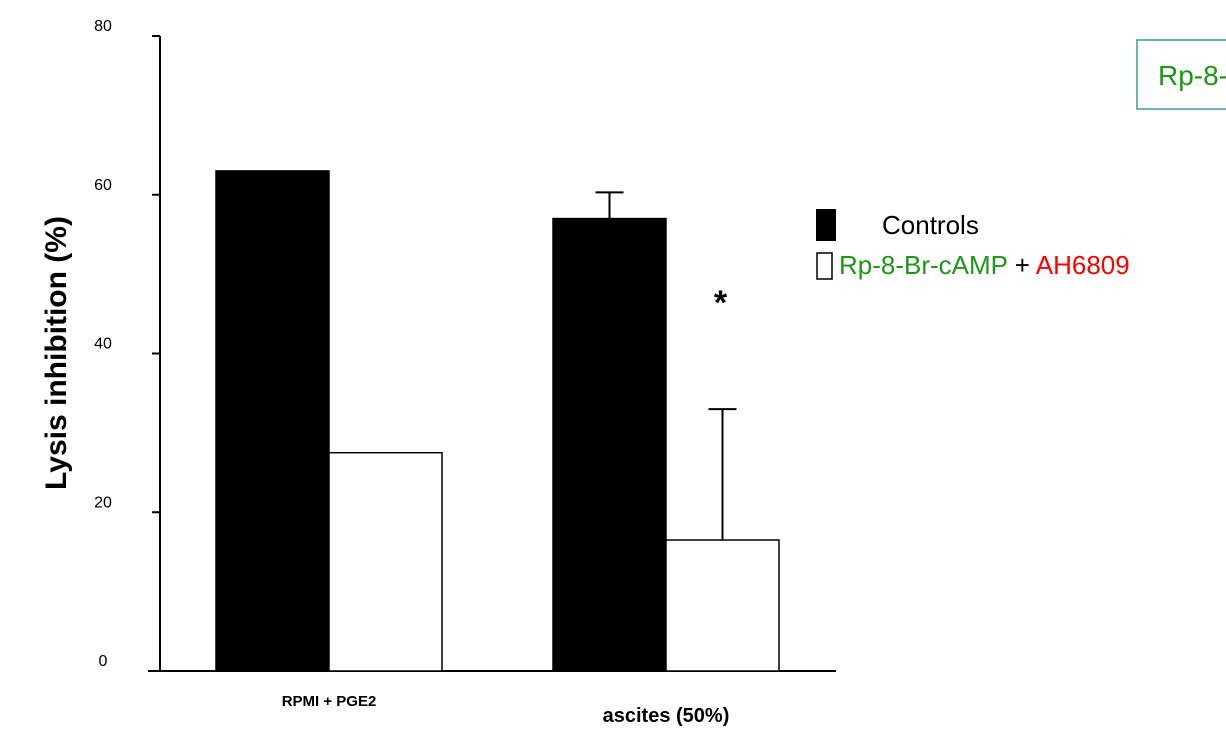  What do you see at coordinates (1083, 265) in the screenshot?
I see `legend-label-ah6809: AH6809` at bounding box center [1083, 265].